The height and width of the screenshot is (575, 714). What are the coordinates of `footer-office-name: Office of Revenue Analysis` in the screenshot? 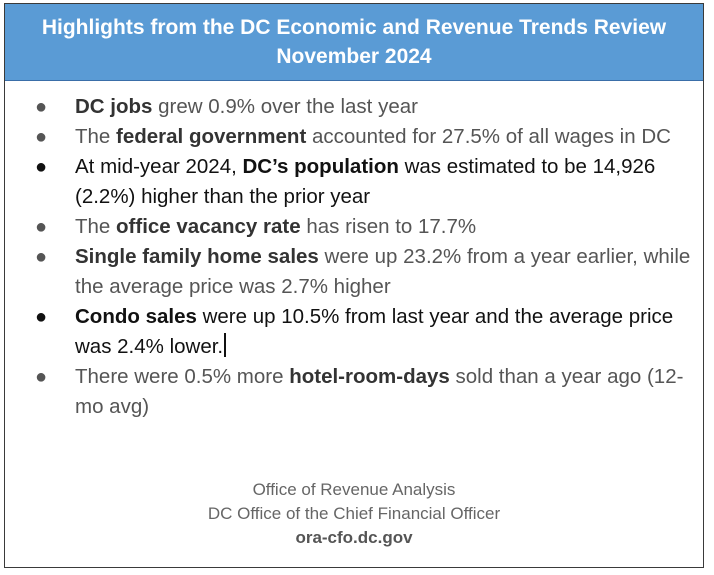 It's located at (354, 489).